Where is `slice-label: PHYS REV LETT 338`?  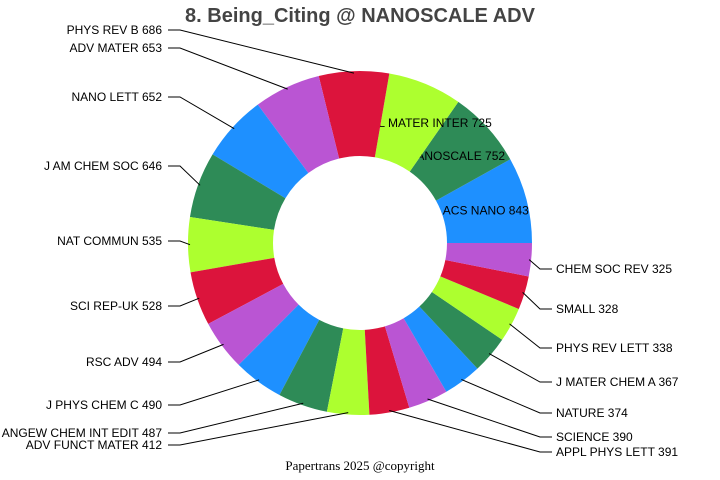 slice-label: PHYS REV LETT 338 is located at coordinates (614, 348).